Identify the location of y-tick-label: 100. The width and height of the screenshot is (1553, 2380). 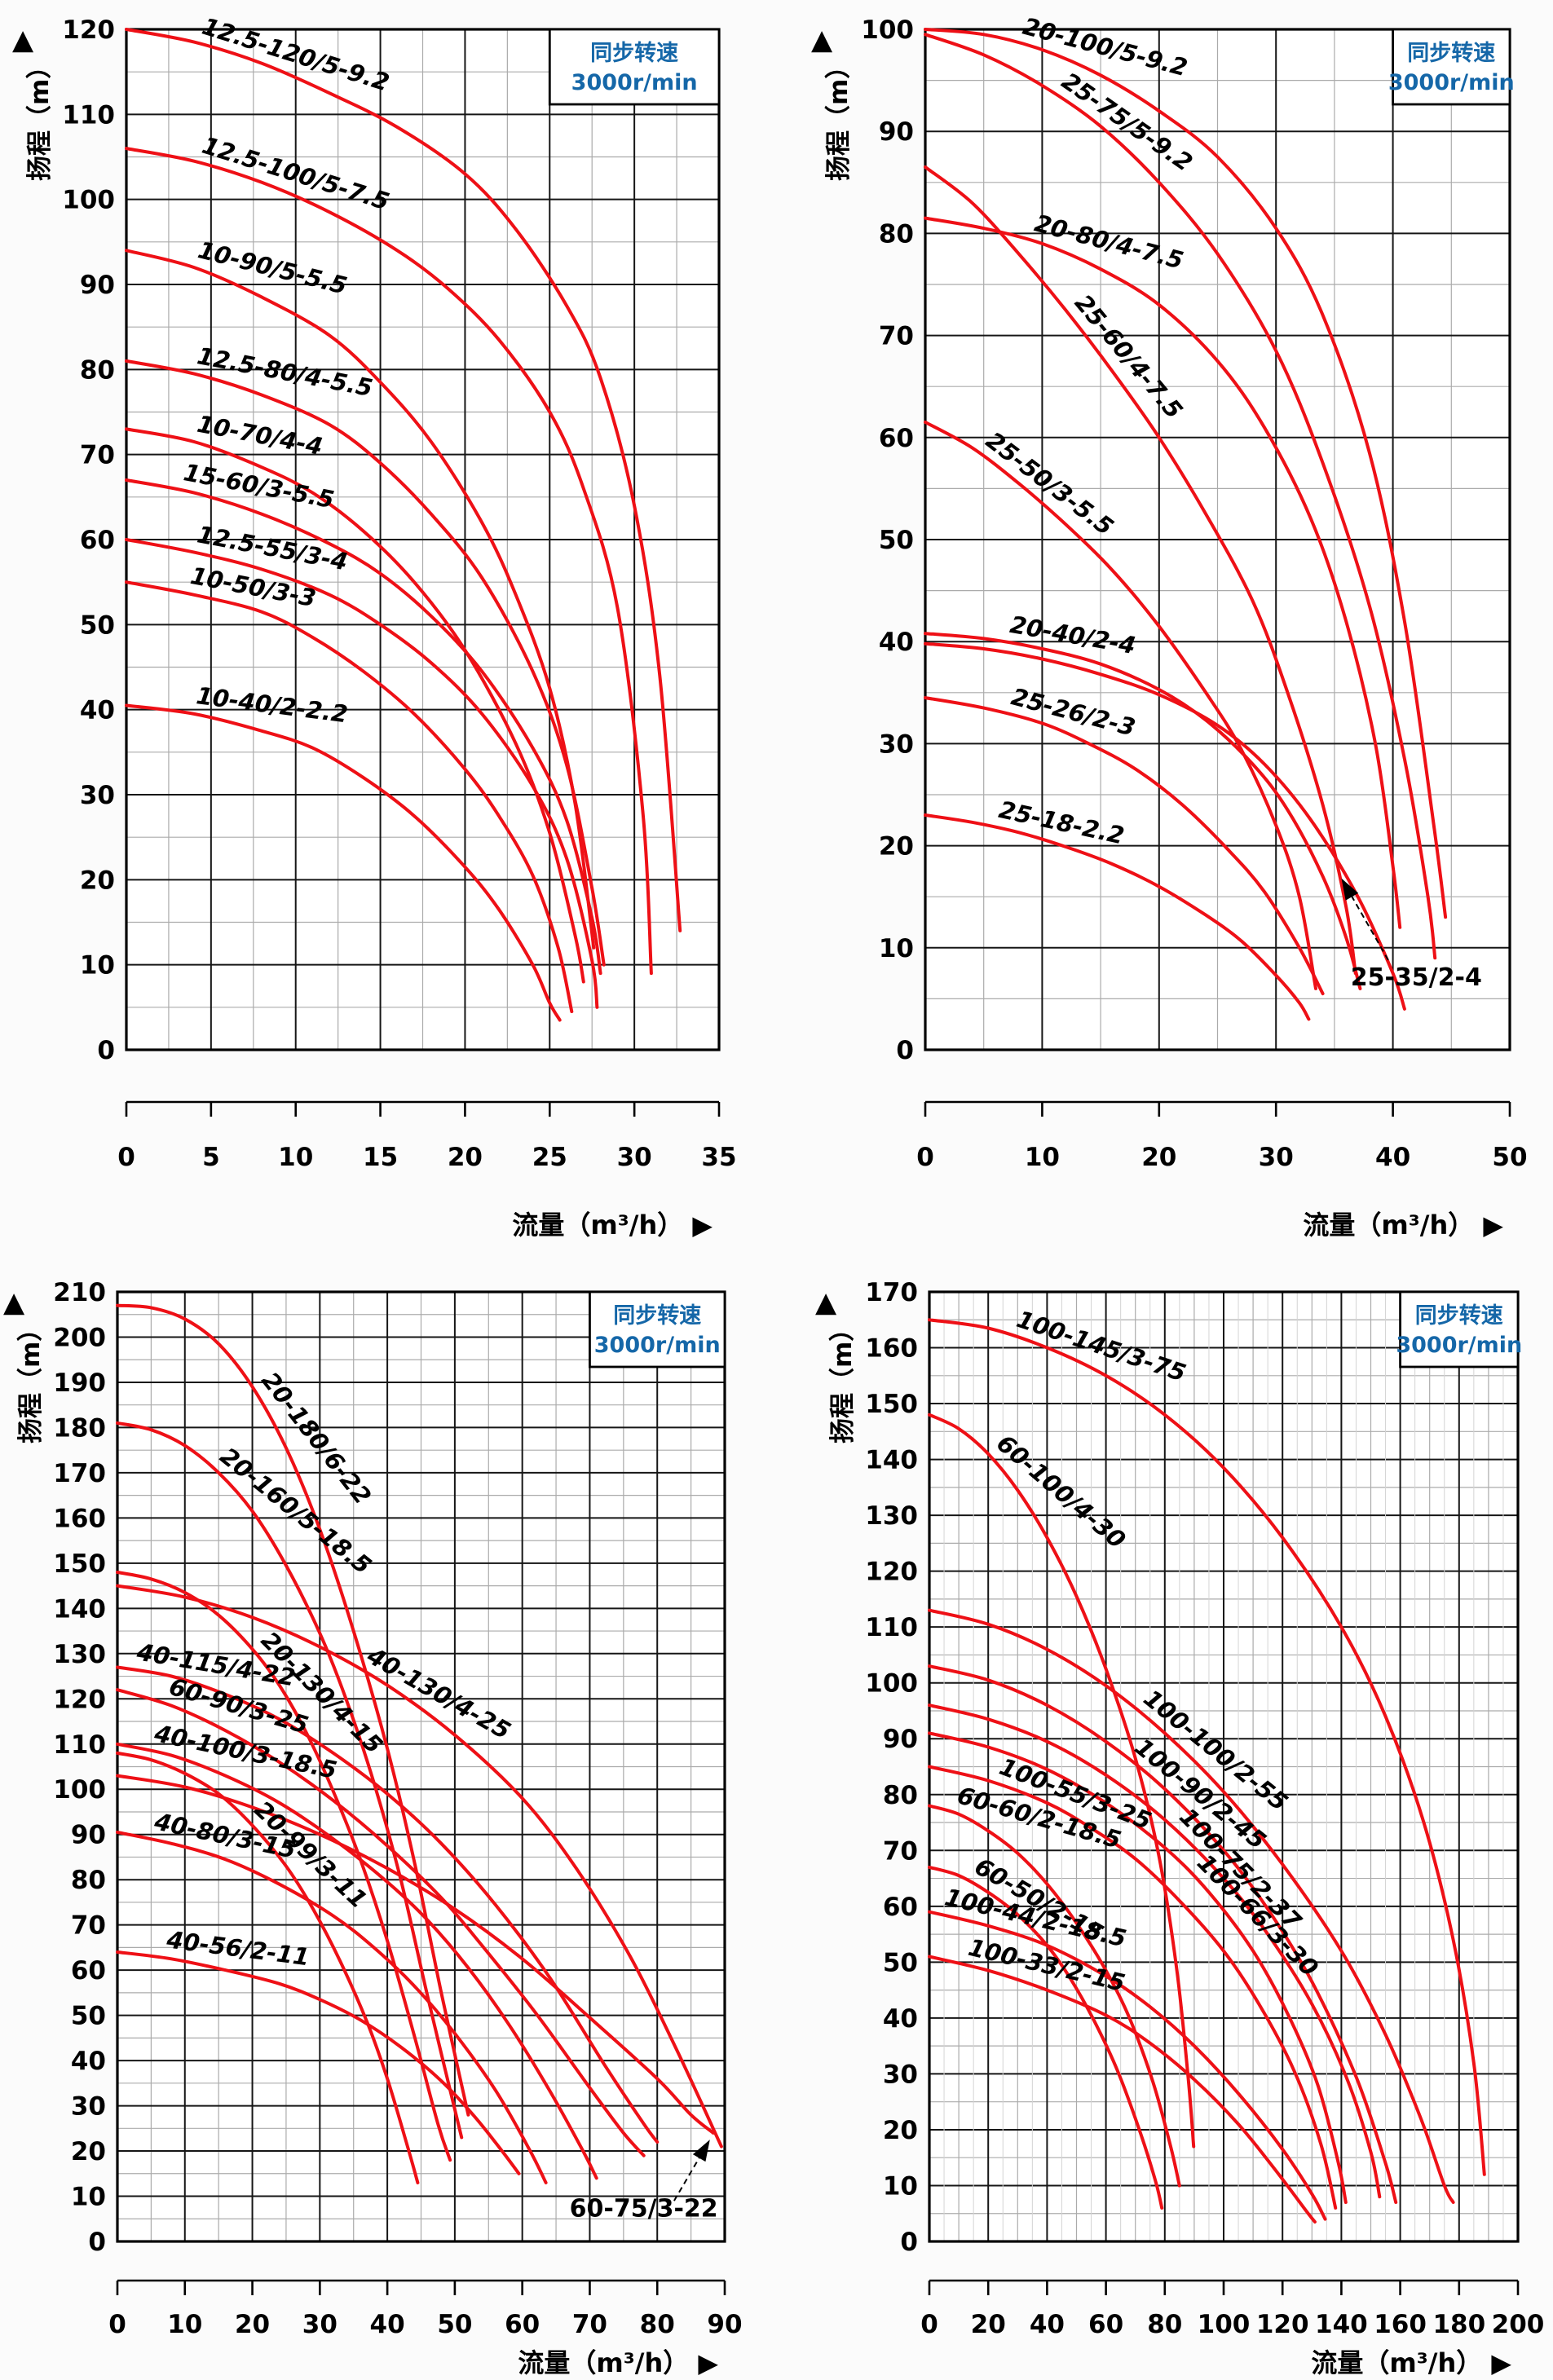
(88, 200).